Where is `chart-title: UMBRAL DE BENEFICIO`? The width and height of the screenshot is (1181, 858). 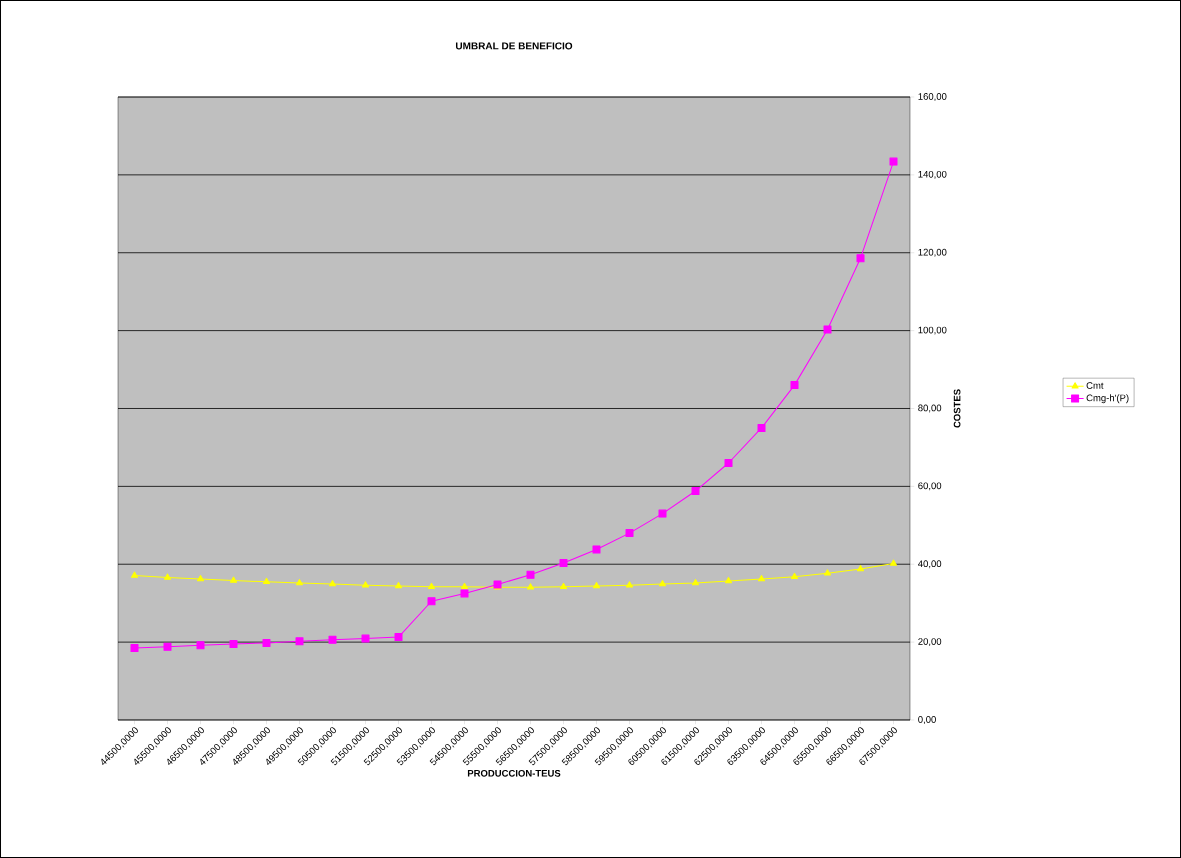 chart-title: UMBRAL DE BENEFICIO is located at coordinates (514, 46).